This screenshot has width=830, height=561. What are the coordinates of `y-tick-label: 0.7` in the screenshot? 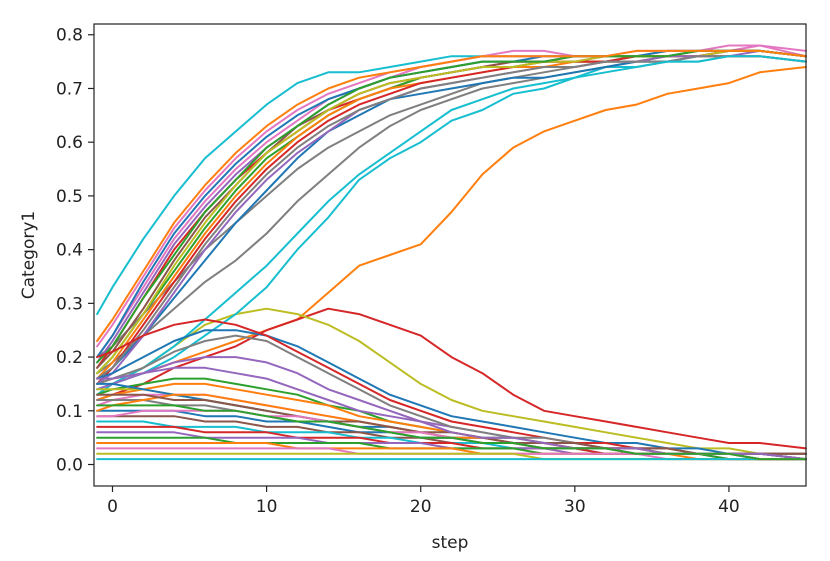 It's located at (69, 89).